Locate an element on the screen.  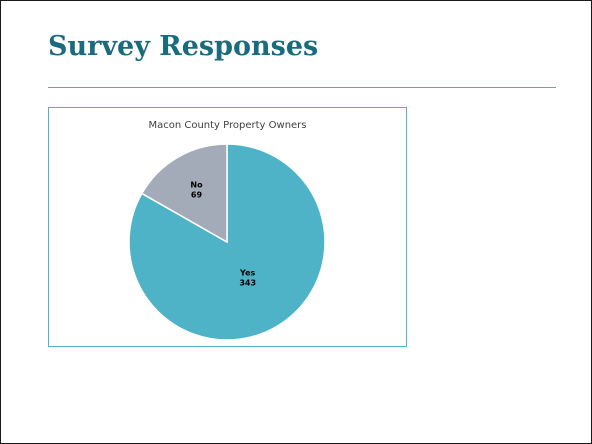
pie-slice-no is located at coordinates (184, 193).